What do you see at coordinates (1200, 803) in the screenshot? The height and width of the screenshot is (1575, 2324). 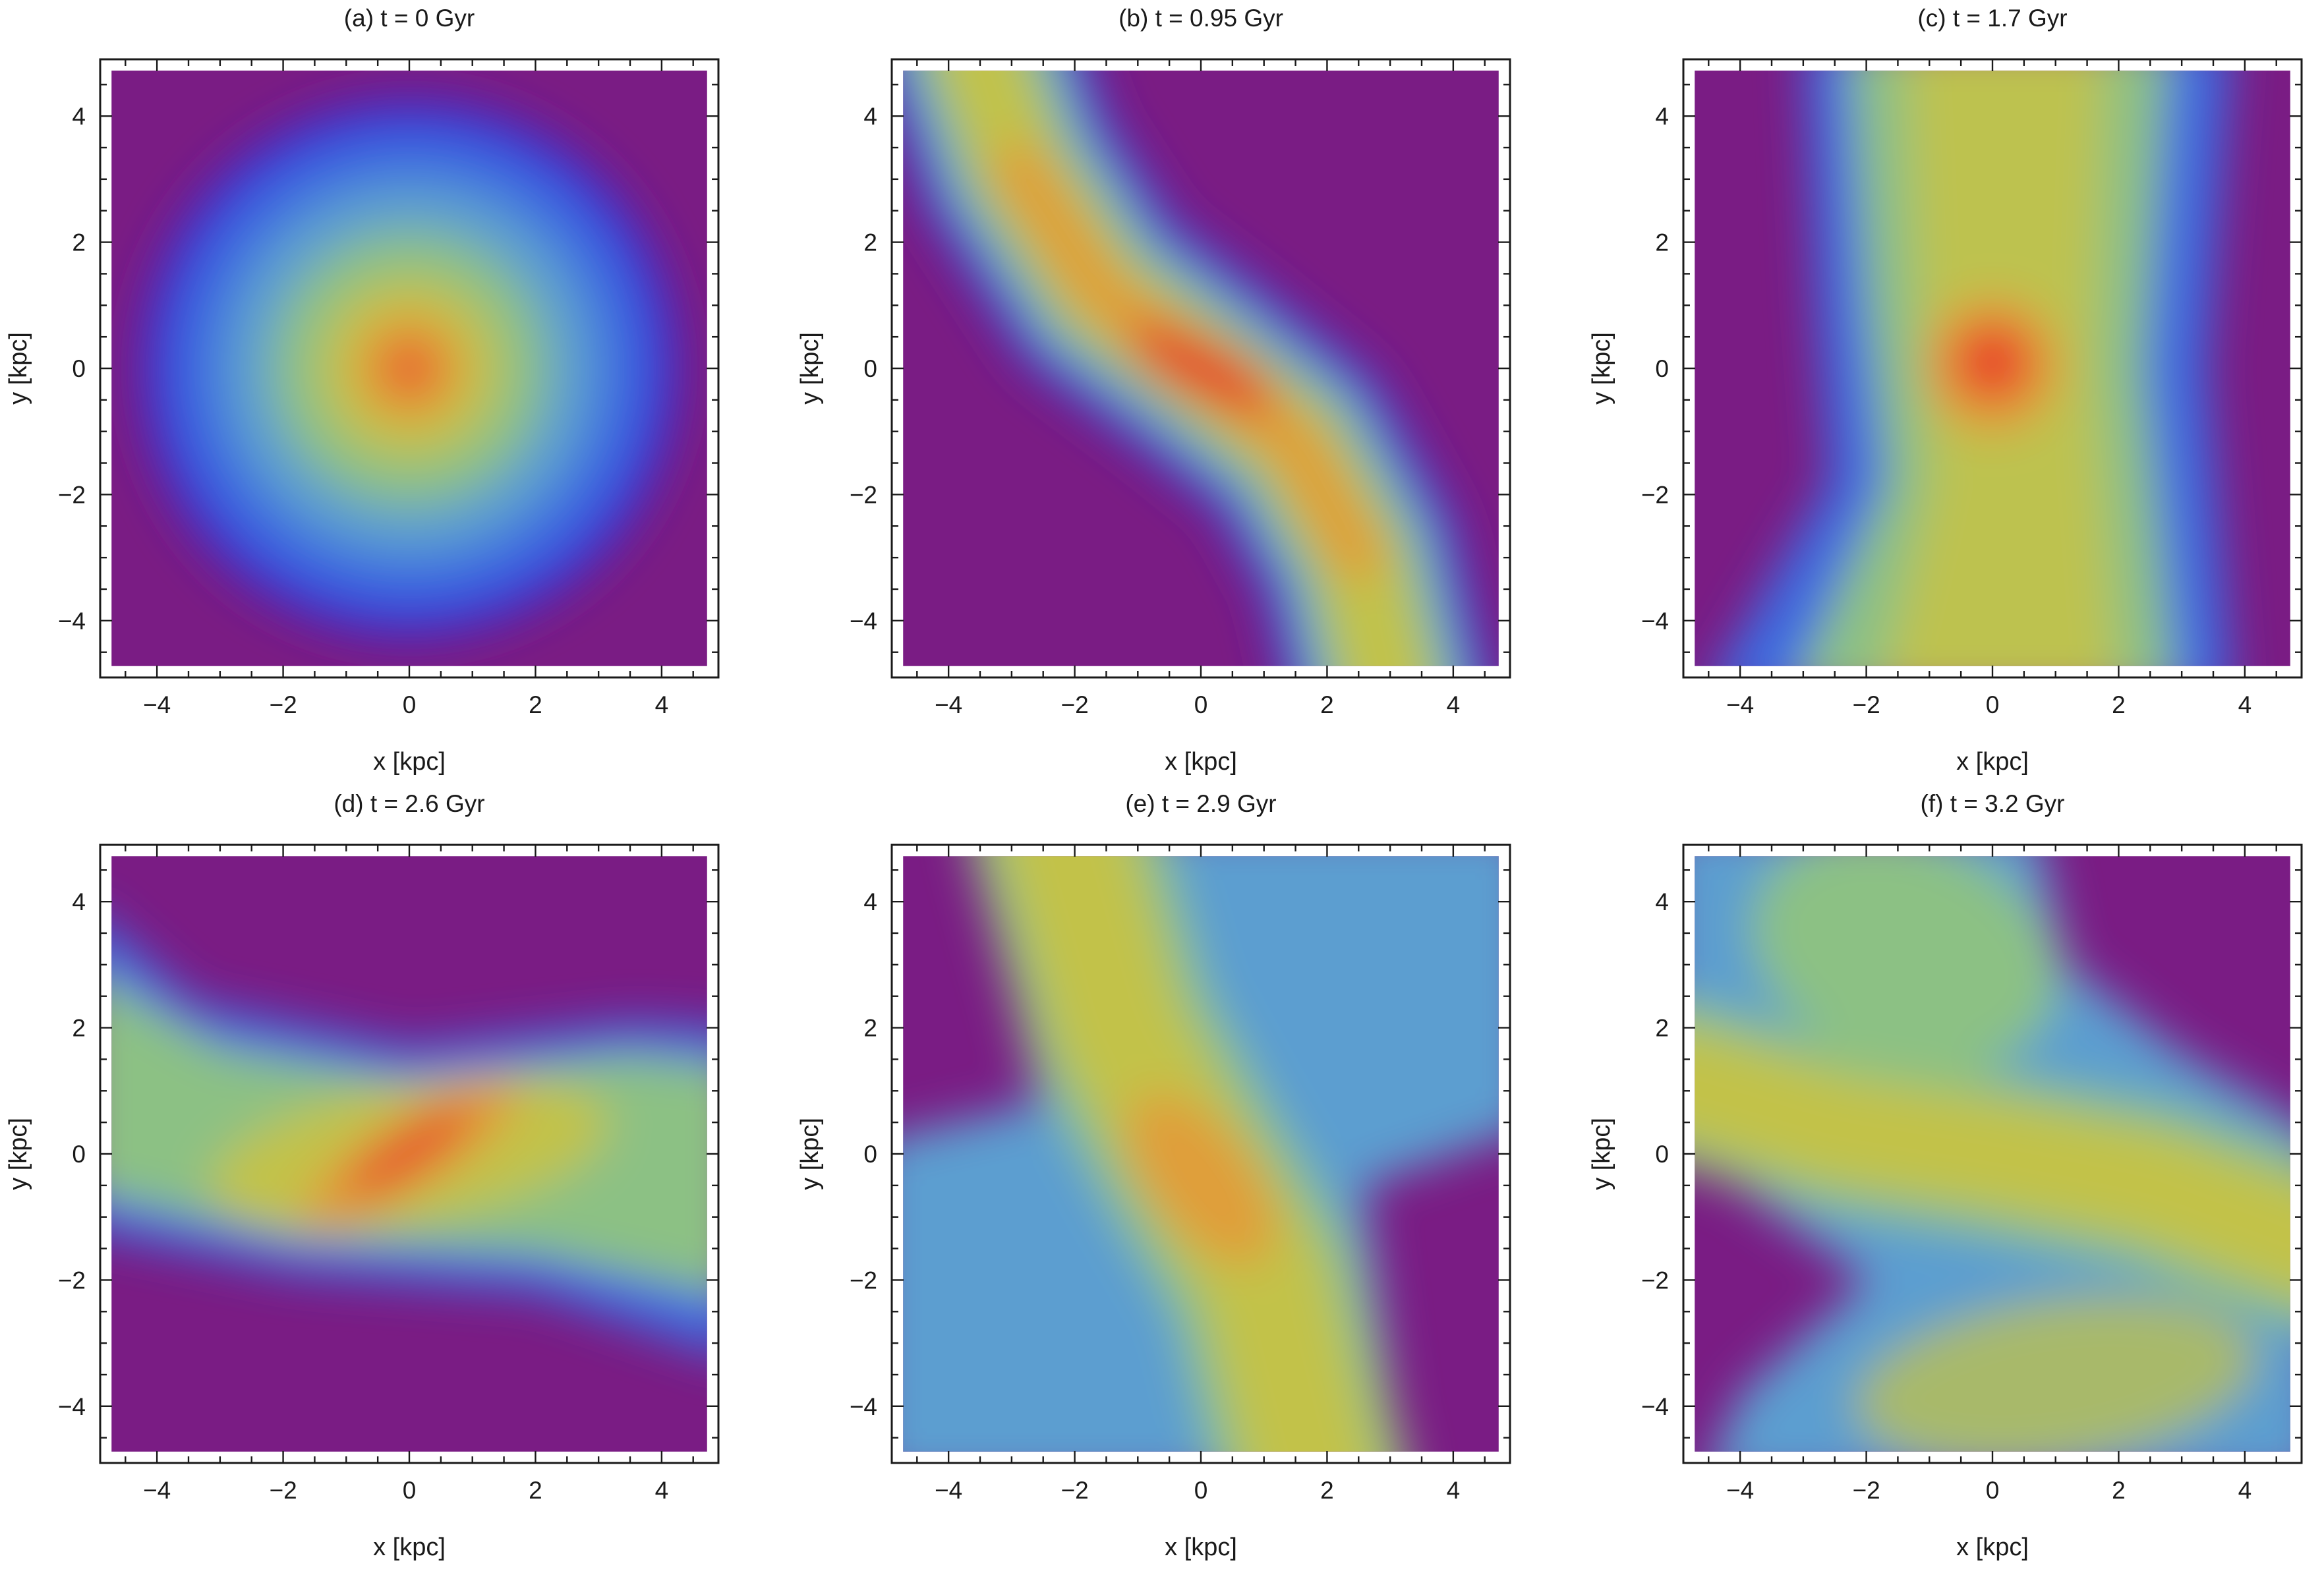 I see `panel-title: (e) t = 2.9 Gyr` at bounding box center [1200, 803].